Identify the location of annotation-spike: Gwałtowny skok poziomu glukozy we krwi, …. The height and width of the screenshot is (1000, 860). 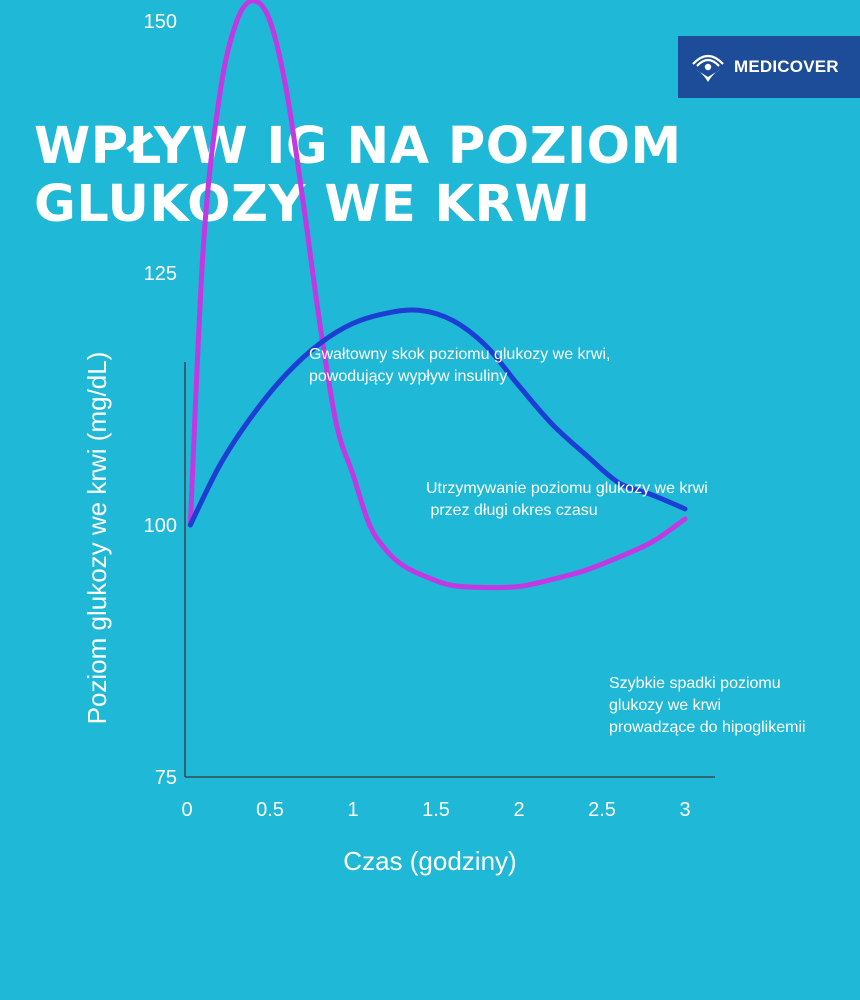
(460, 365).